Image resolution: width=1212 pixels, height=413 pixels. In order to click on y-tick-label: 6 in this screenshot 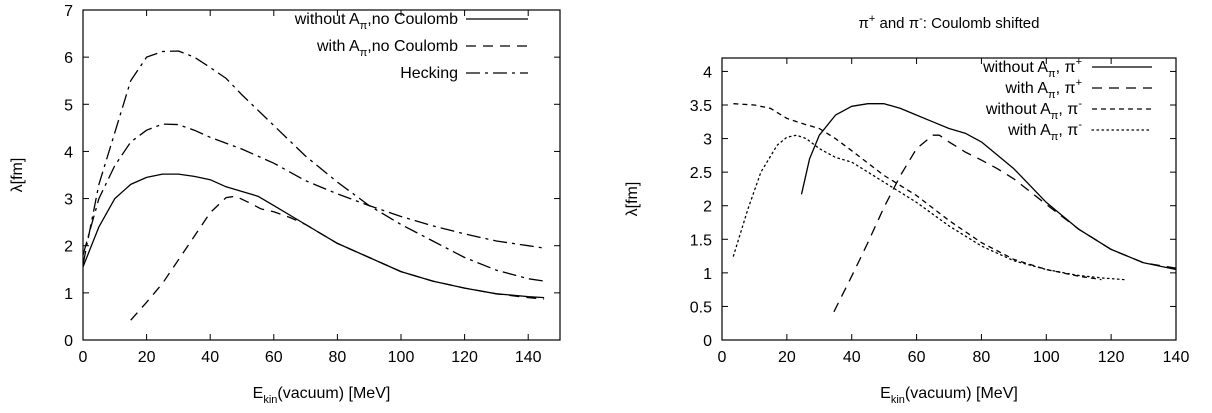, I will do `click(68, 58)`.